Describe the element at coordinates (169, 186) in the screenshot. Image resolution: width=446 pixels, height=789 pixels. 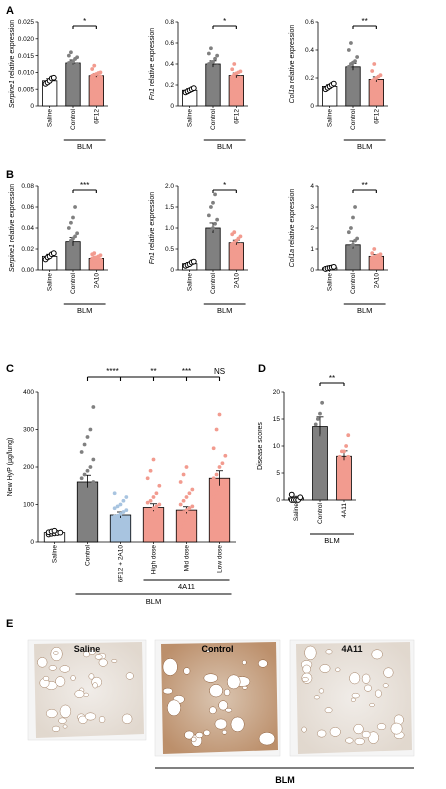
I see `y-tick-label: 2.0` at that location.